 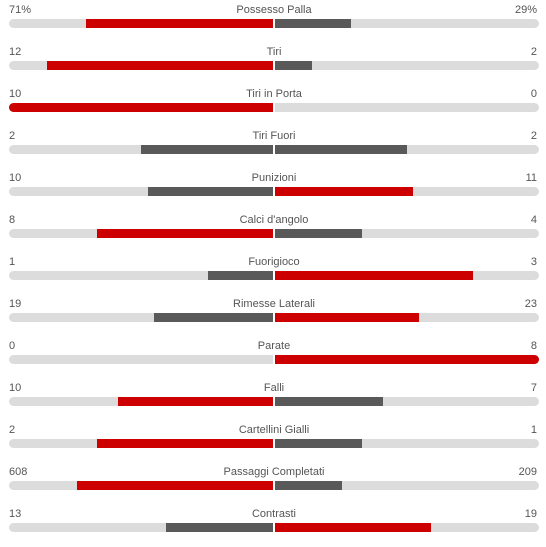 What do you see at coordinates (15, 304) in the screenshot?
I see `home-value: 19` at bounding box center [15, 304].